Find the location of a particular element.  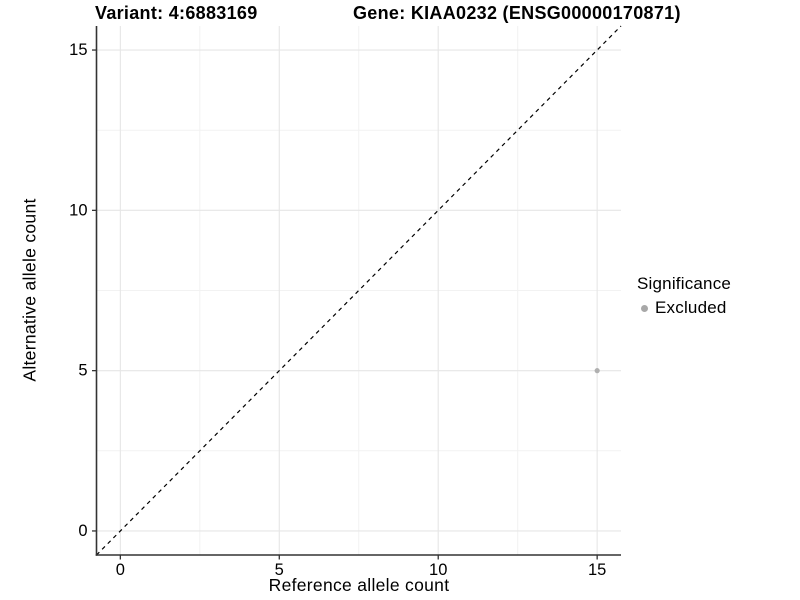

y-axis-title: Alternative allele count is located at coordinates (29, 290).